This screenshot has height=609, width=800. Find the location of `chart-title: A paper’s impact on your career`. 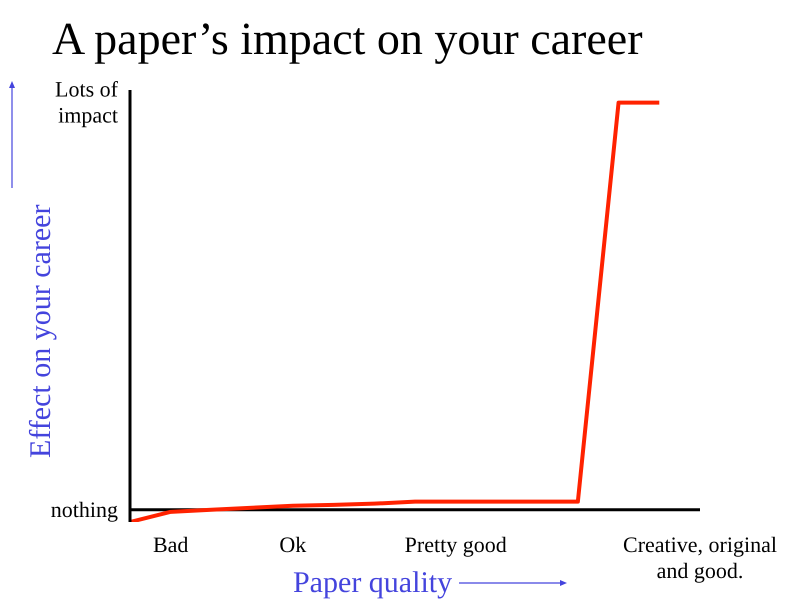

chart-title: A paper’s impact on your career is located at coordinates (347, 38).